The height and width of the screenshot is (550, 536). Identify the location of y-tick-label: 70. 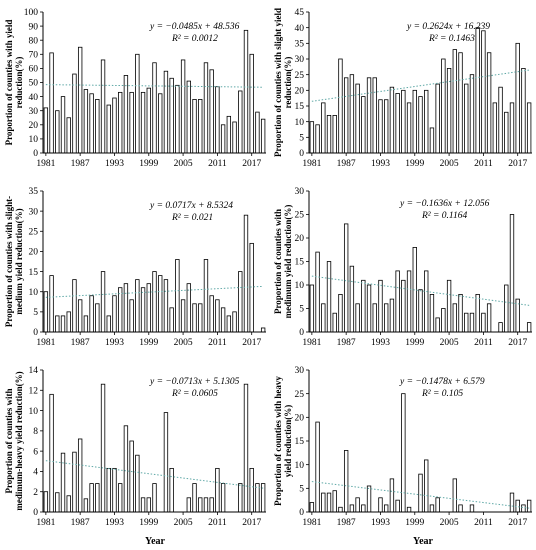
(34, 56).